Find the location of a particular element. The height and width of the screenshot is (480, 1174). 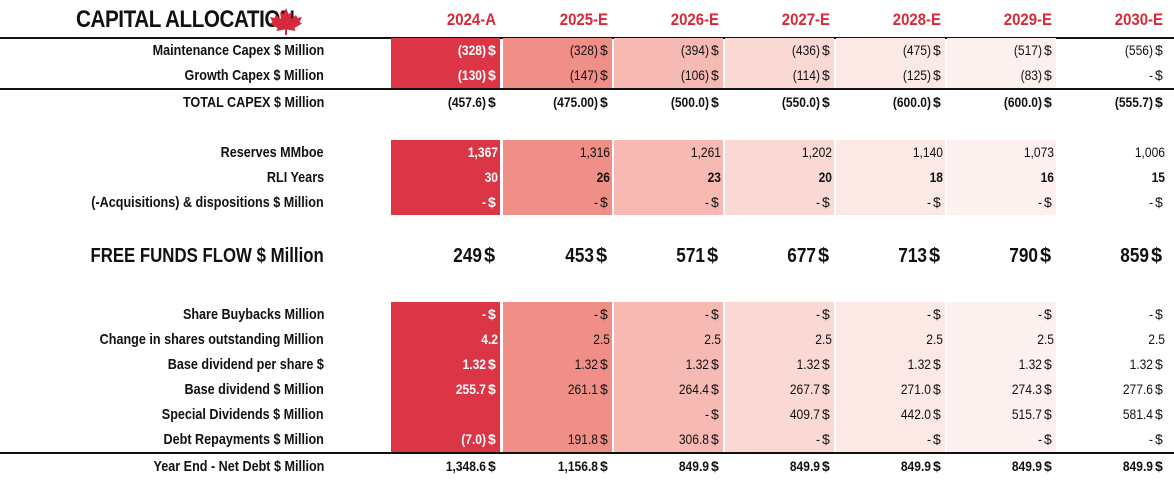

cell-value: 581.4 is located at coordinates (1137, 414).